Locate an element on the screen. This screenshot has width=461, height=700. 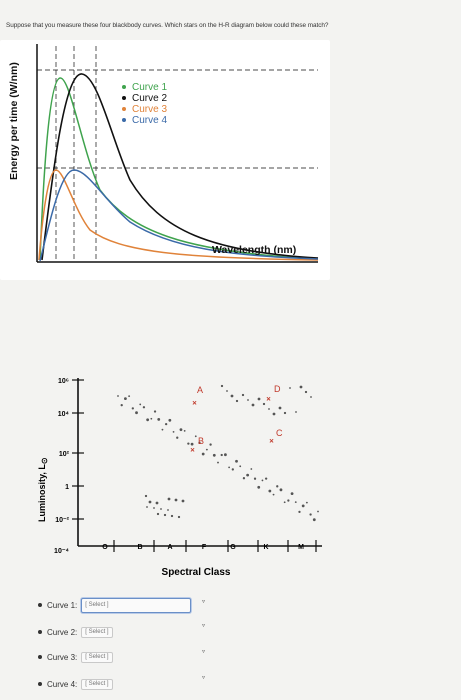
star-D-marker: ✕ is located at coordinates (268, 399).